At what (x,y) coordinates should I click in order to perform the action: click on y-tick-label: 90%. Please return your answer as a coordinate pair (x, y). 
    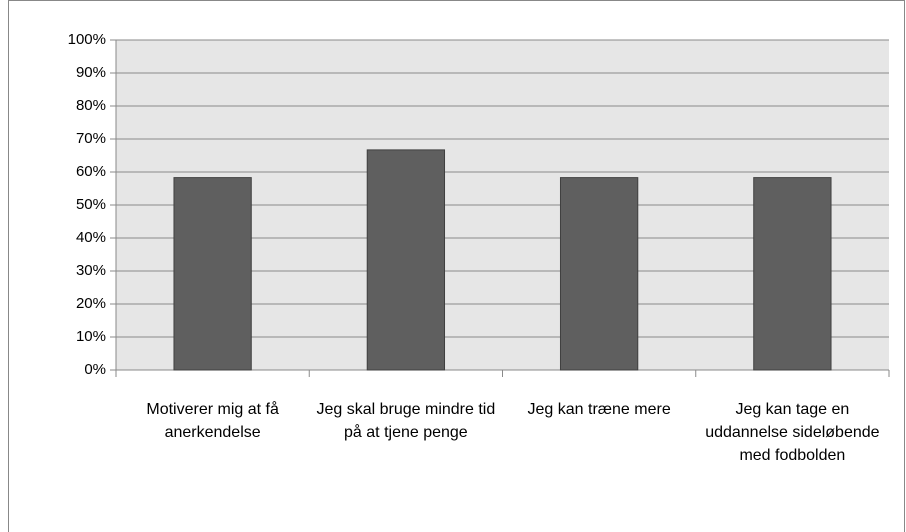
    Looking at the image, I should click on (91, 72).